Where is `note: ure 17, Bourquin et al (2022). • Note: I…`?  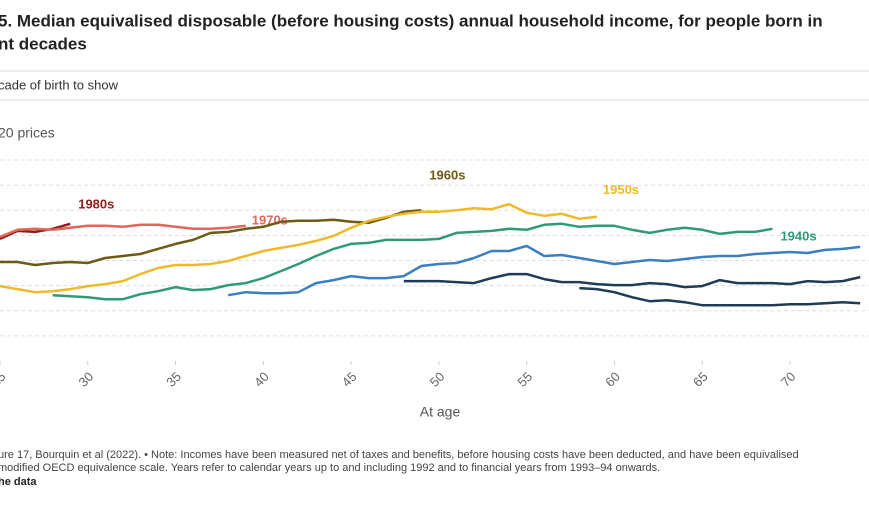
note: ure 17, Bourquin et al (2022). • Note: I… is located at coordinates (399, 455).